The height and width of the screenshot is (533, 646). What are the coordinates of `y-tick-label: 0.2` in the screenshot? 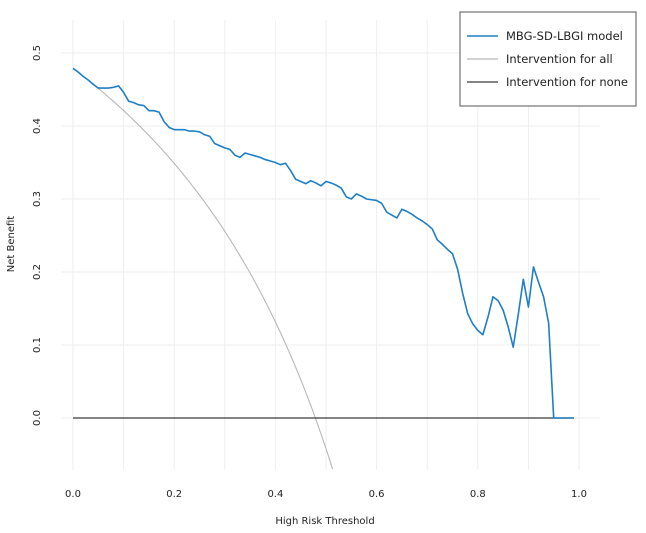 It's located at (37, 272).